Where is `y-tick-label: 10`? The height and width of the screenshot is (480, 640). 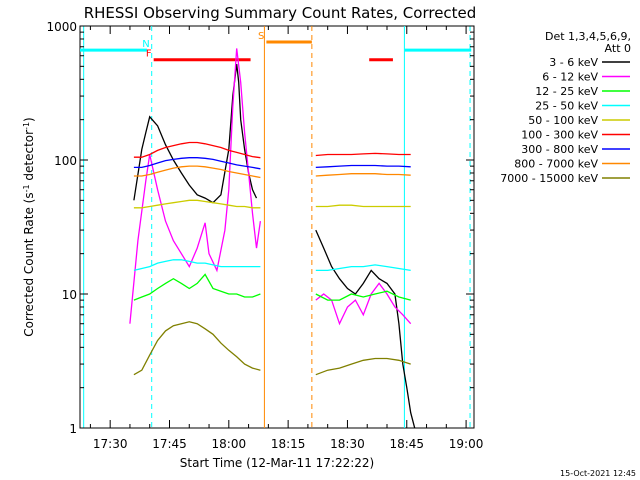 y-tick-label: 10 is located at coordinates (69, 295).